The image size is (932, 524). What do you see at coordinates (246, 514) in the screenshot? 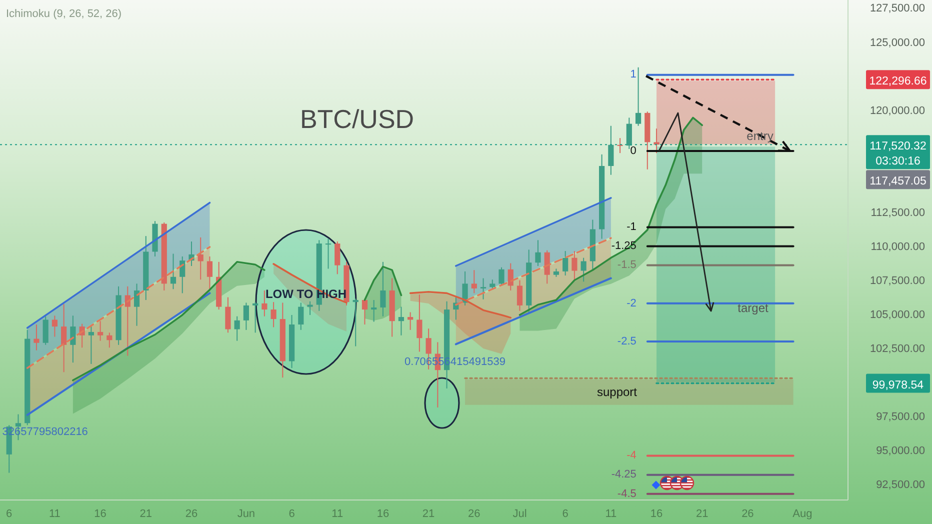
I see `x-tick-label: Jun` at bounding box center [246, 514].